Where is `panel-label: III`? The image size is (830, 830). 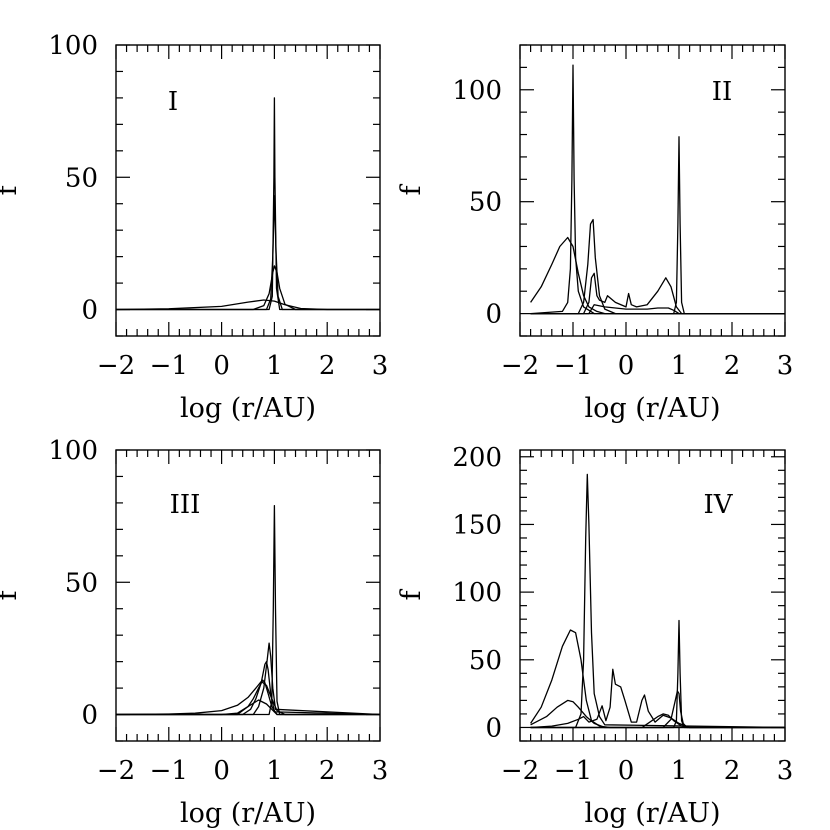 panel-label: III is located at coordinates (185, 505).